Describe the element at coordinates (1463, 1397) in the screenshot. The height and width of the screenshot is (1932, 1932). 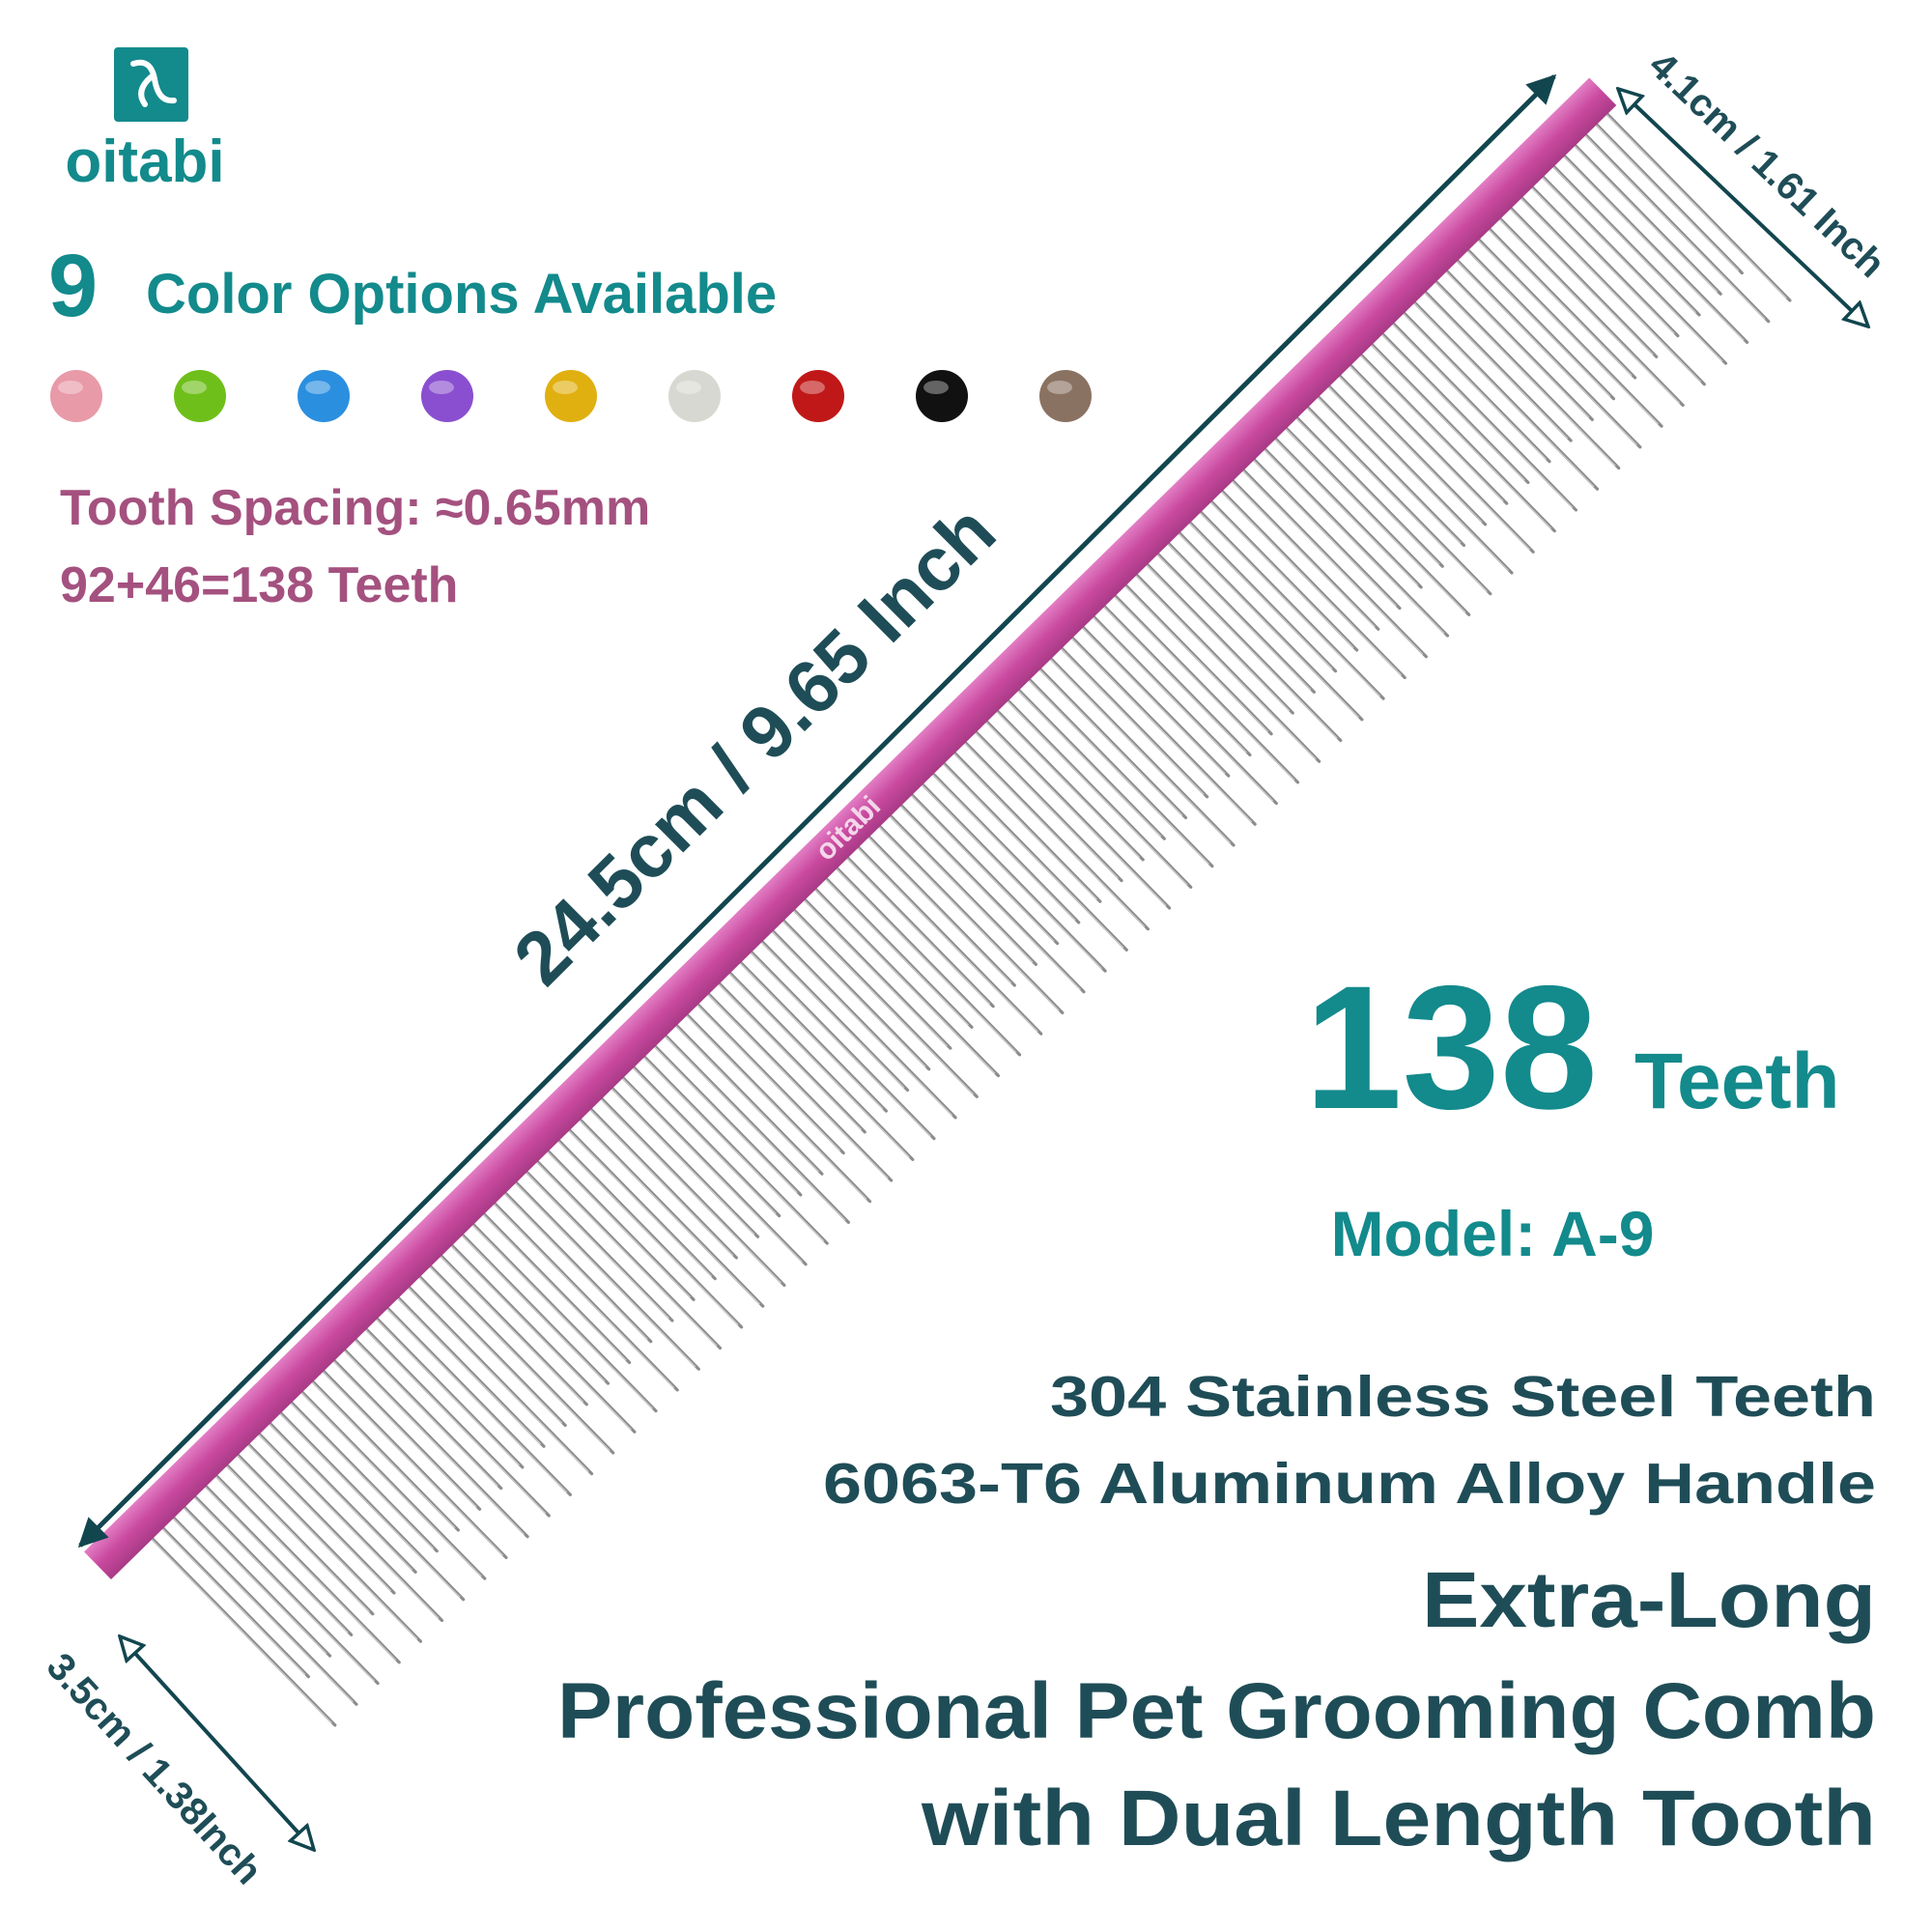
I see `material-teeth: 304 Stainless Steel Teeth` at that location.